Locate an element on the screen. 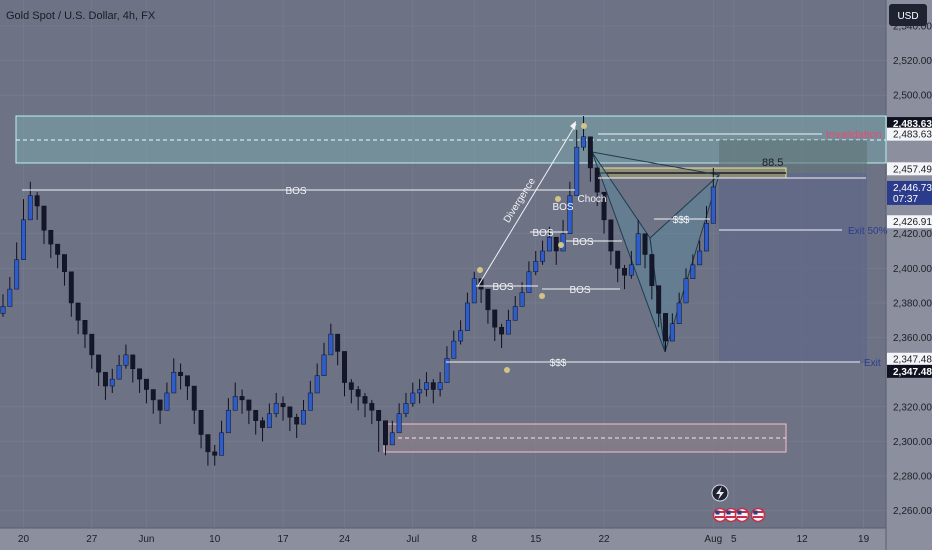 The width and height of the screenshot is (932, 550). y-tick-label: 2,420.00 is located at coordinates (912, 234).